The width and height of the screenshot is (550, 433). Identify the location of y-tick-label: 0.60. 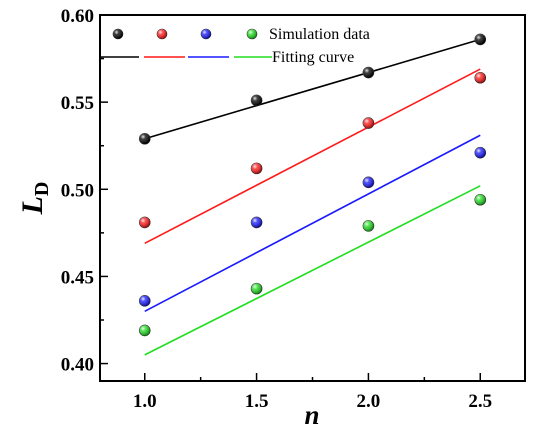
(77, 16).